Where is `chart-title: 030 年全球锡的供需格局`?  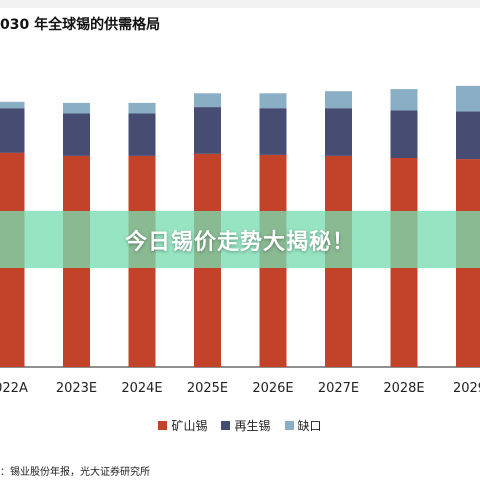 chart-title: 030 年全球锡的供需格局 is located at coordinates (80, 25).